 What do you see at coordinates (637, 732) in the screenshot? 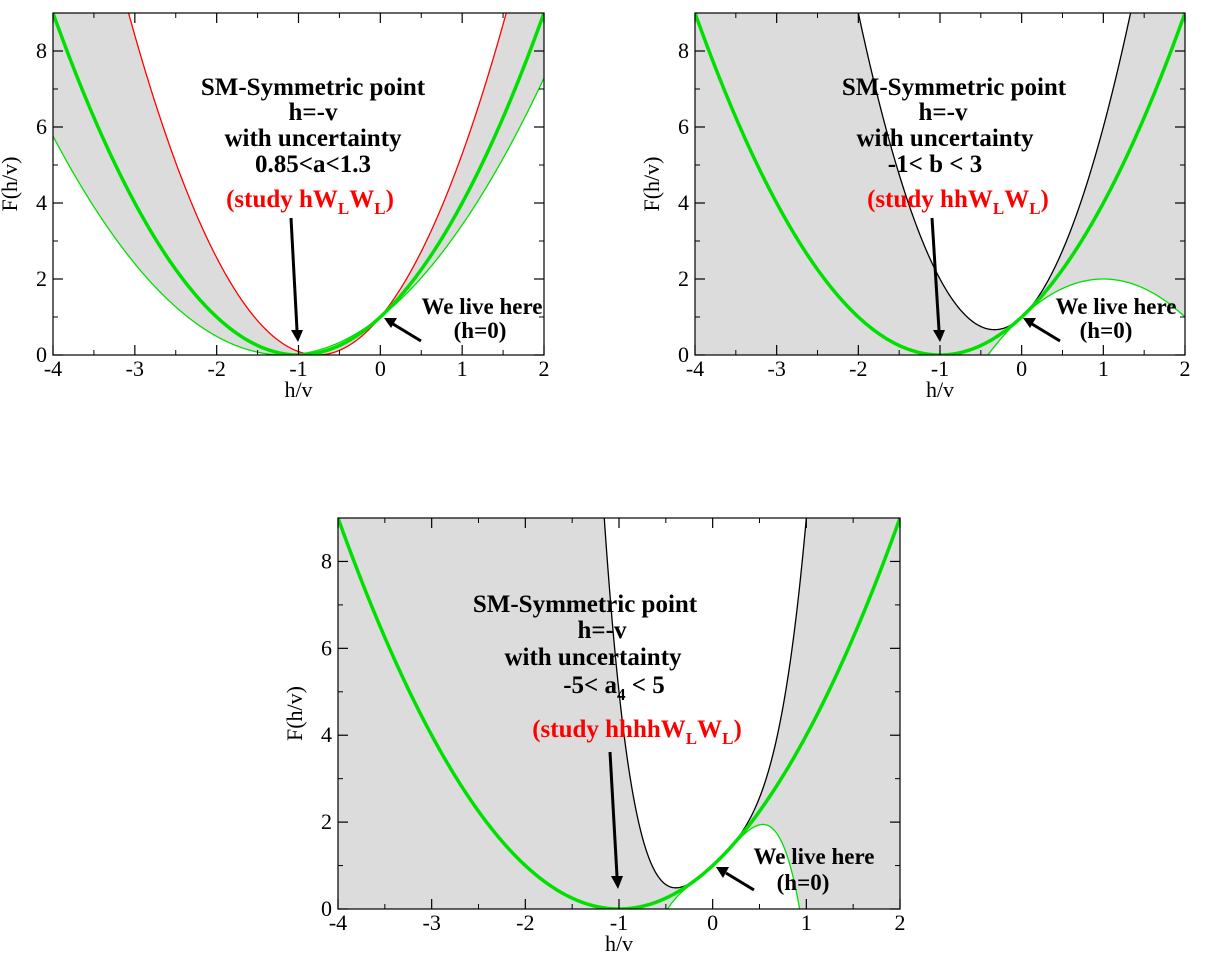
I see `annotation-study: (study hhhhWLWL)` at bounding box center [637, 732].